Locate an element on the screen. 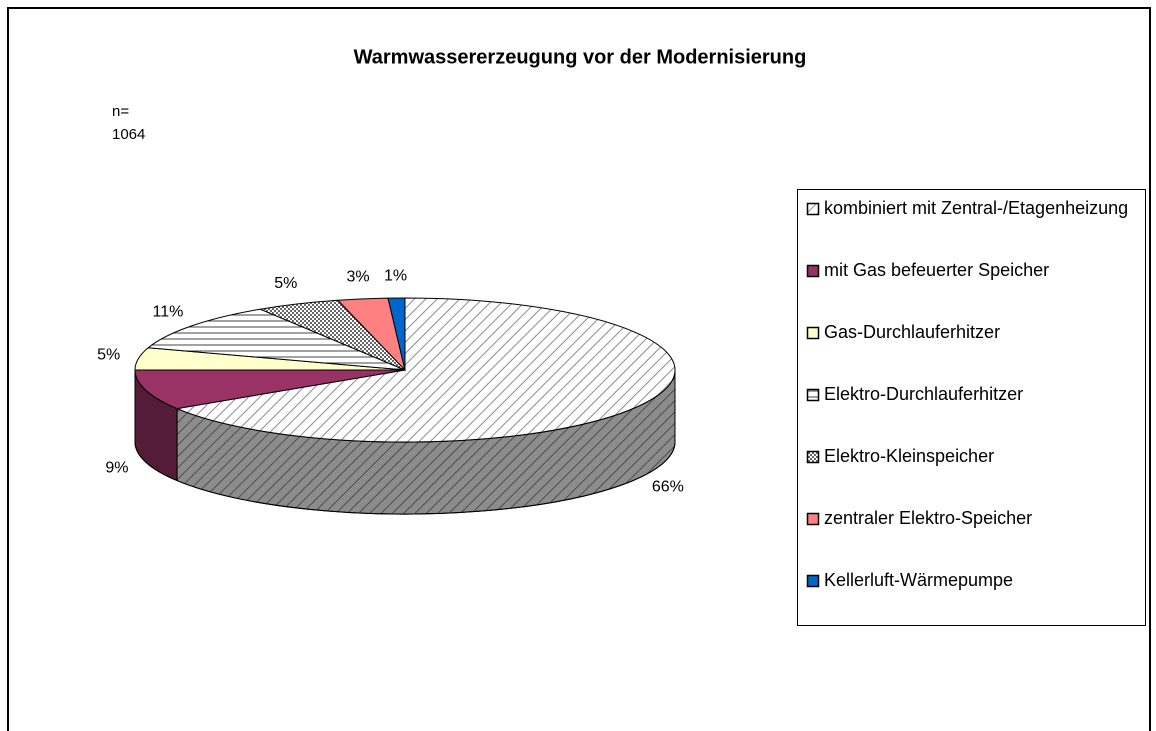  data-label: 66% is located at coordinates (668, 487).